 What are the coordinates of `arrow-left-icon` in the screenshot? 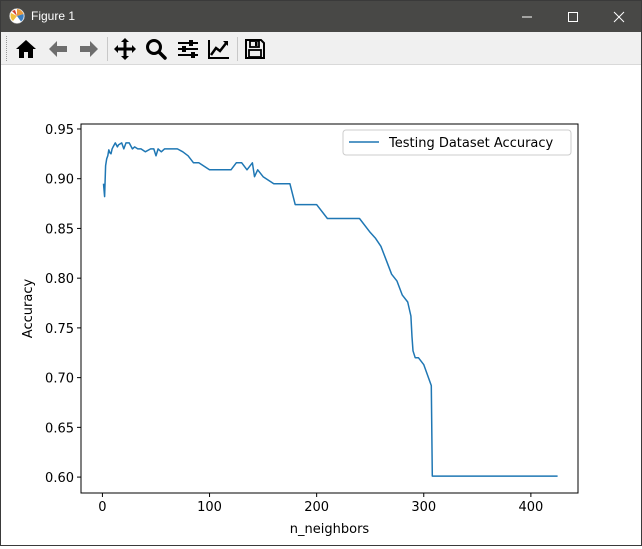 It's located at (58, 49).